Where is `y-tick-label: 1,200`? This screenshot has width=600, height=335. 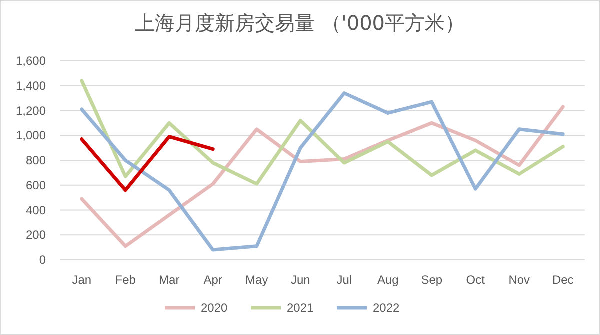
y-tick-label: 1,200 is located at coordinates (31, 111).